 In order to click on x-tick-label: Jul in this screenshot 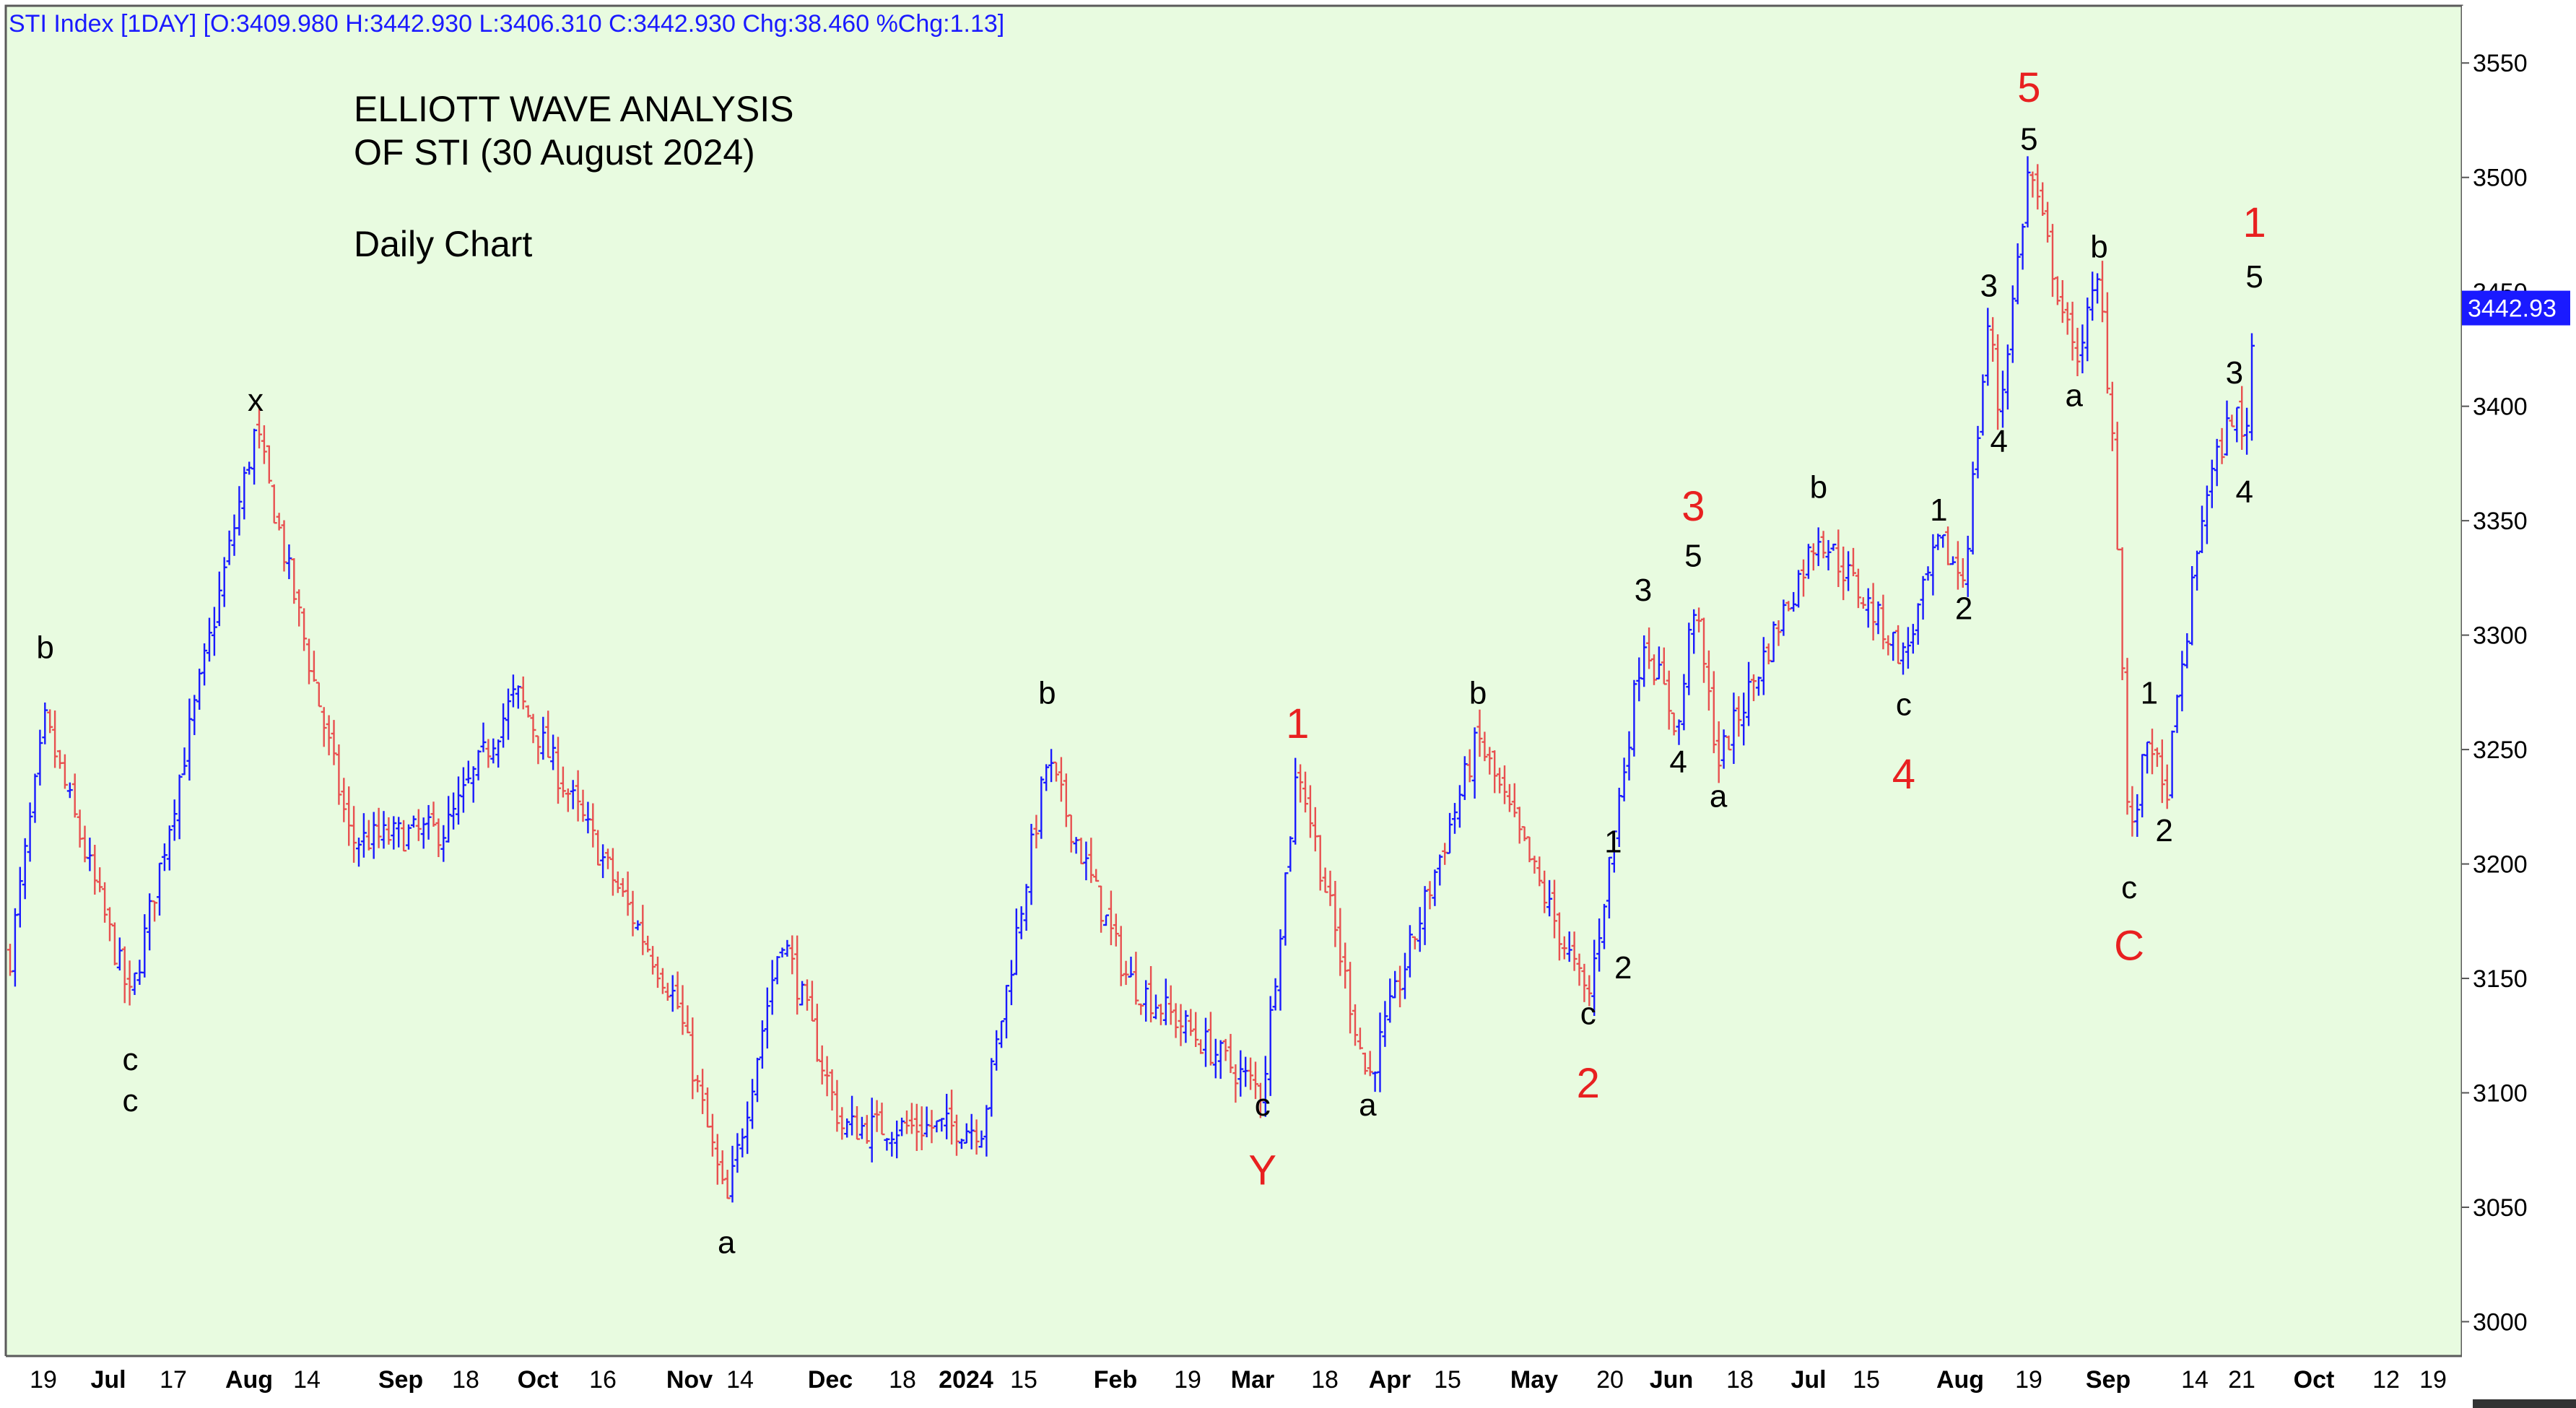, I will do `click(1808, 1380)`.